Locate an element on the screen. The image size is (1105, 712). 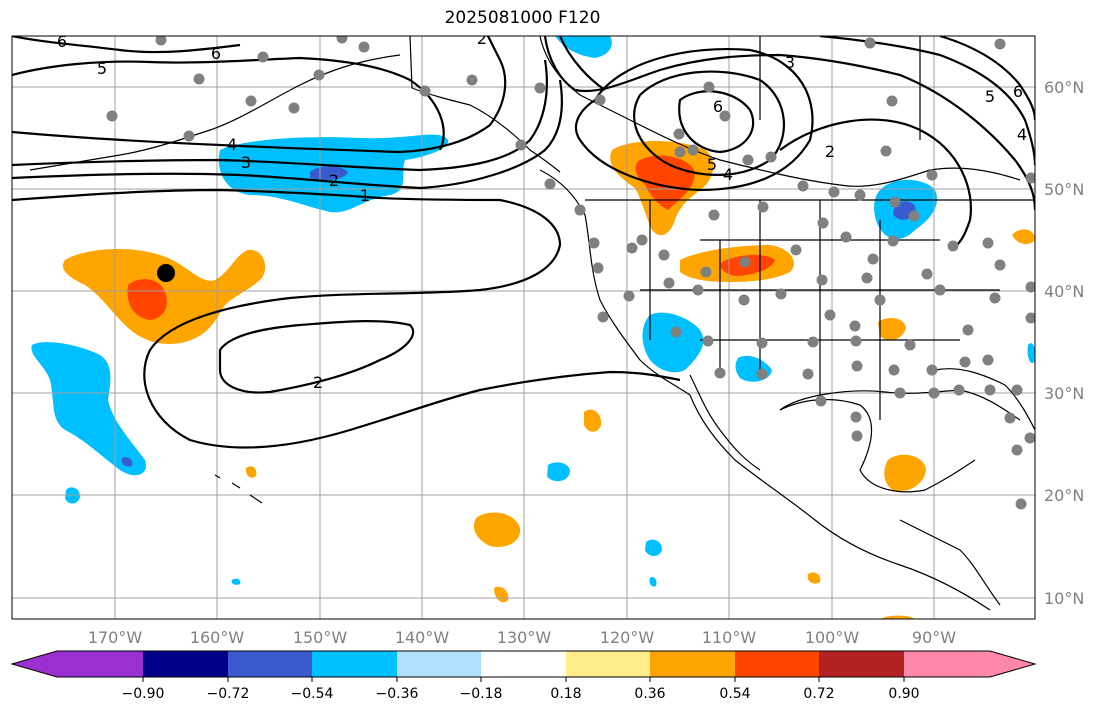
contour-3-east is located at coordinates (789, 123).